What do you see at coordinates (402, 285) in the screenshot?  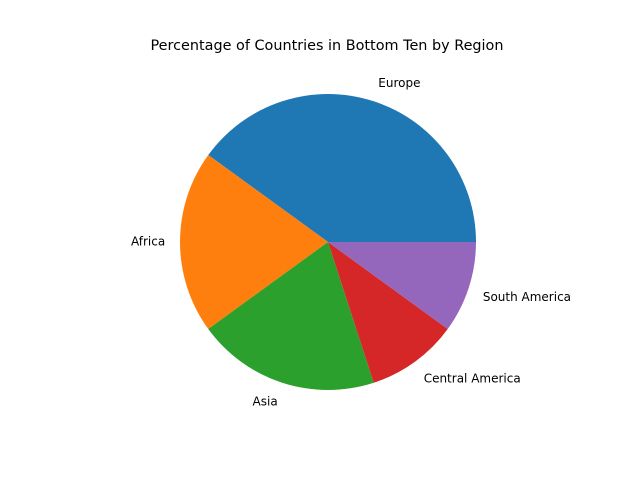 I see `pie-slice-south-america` at bounding box center [402, 285].